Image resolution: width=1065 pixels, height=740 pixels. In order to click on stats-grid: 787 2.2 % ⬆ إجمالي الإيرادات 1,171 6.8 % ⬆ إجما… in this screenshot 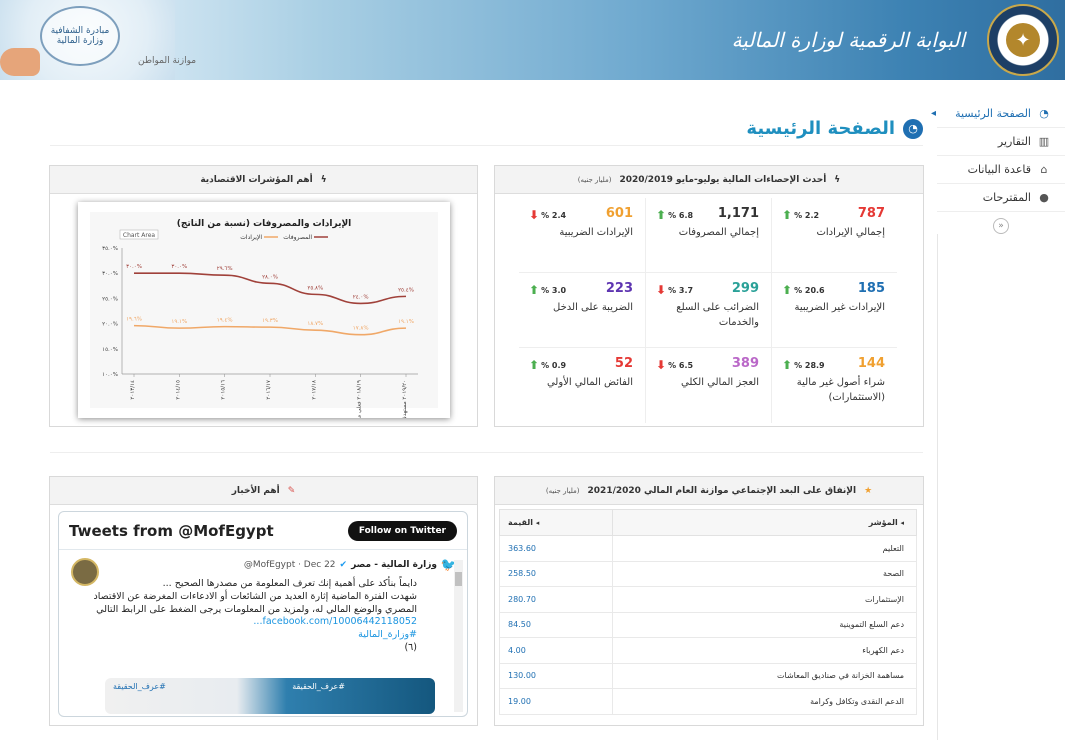, I will do `click(708, 310)`.